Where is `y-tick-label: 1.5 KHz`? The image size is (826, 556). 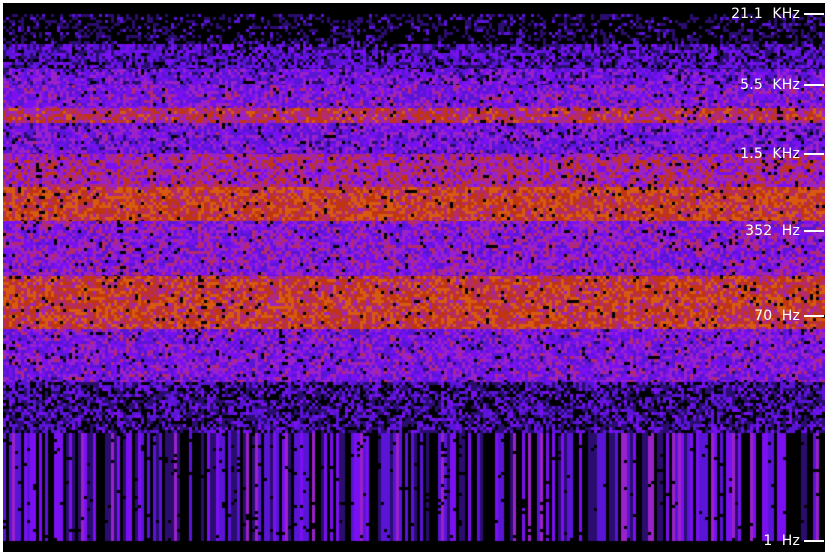 y-tick-label: 1.5 KHz is located at coordinates (770, 153).